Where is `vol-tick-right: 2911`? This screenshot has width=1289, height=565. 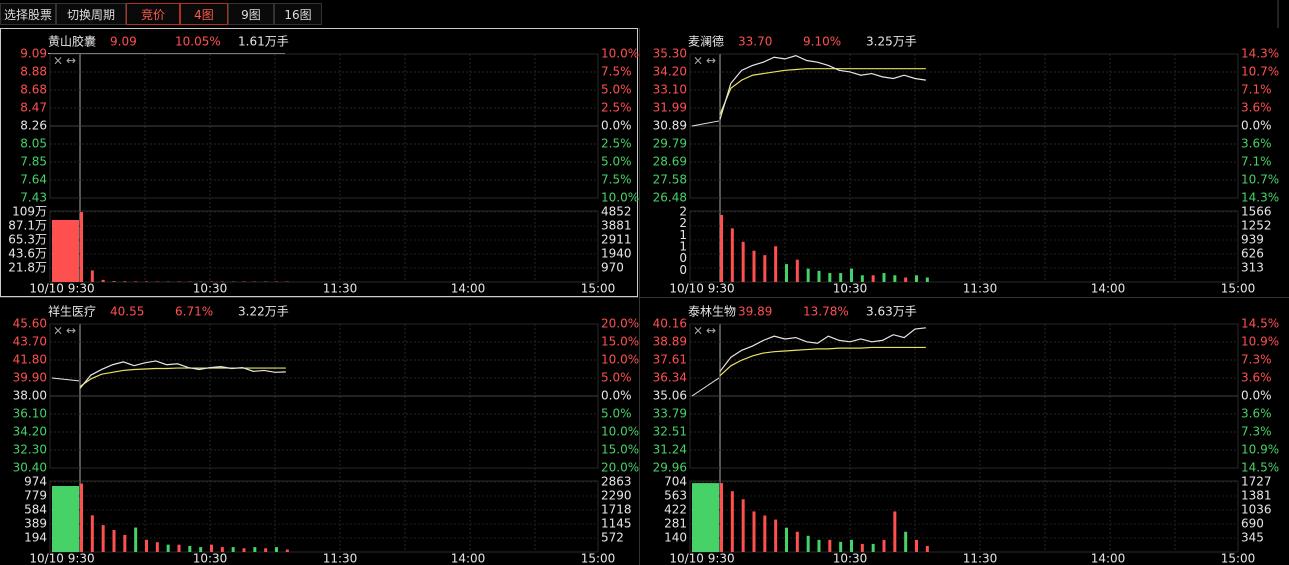
vol-tick-right: 2911 is located at coordinates (616, 240).